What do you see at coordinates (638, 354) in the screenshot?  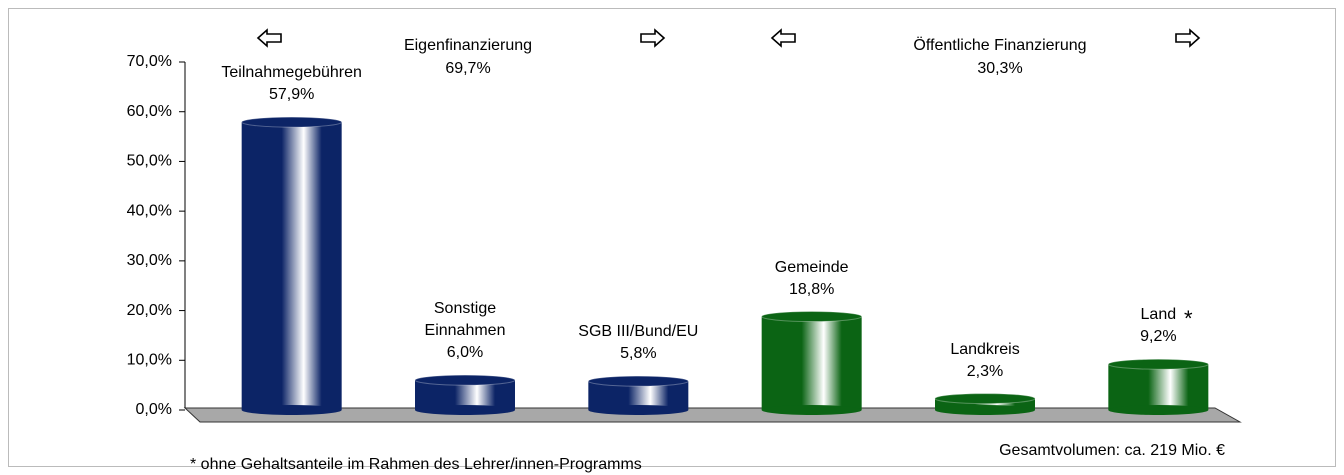 I see `value-label: 5,8%` at bounding box center [638, 354].